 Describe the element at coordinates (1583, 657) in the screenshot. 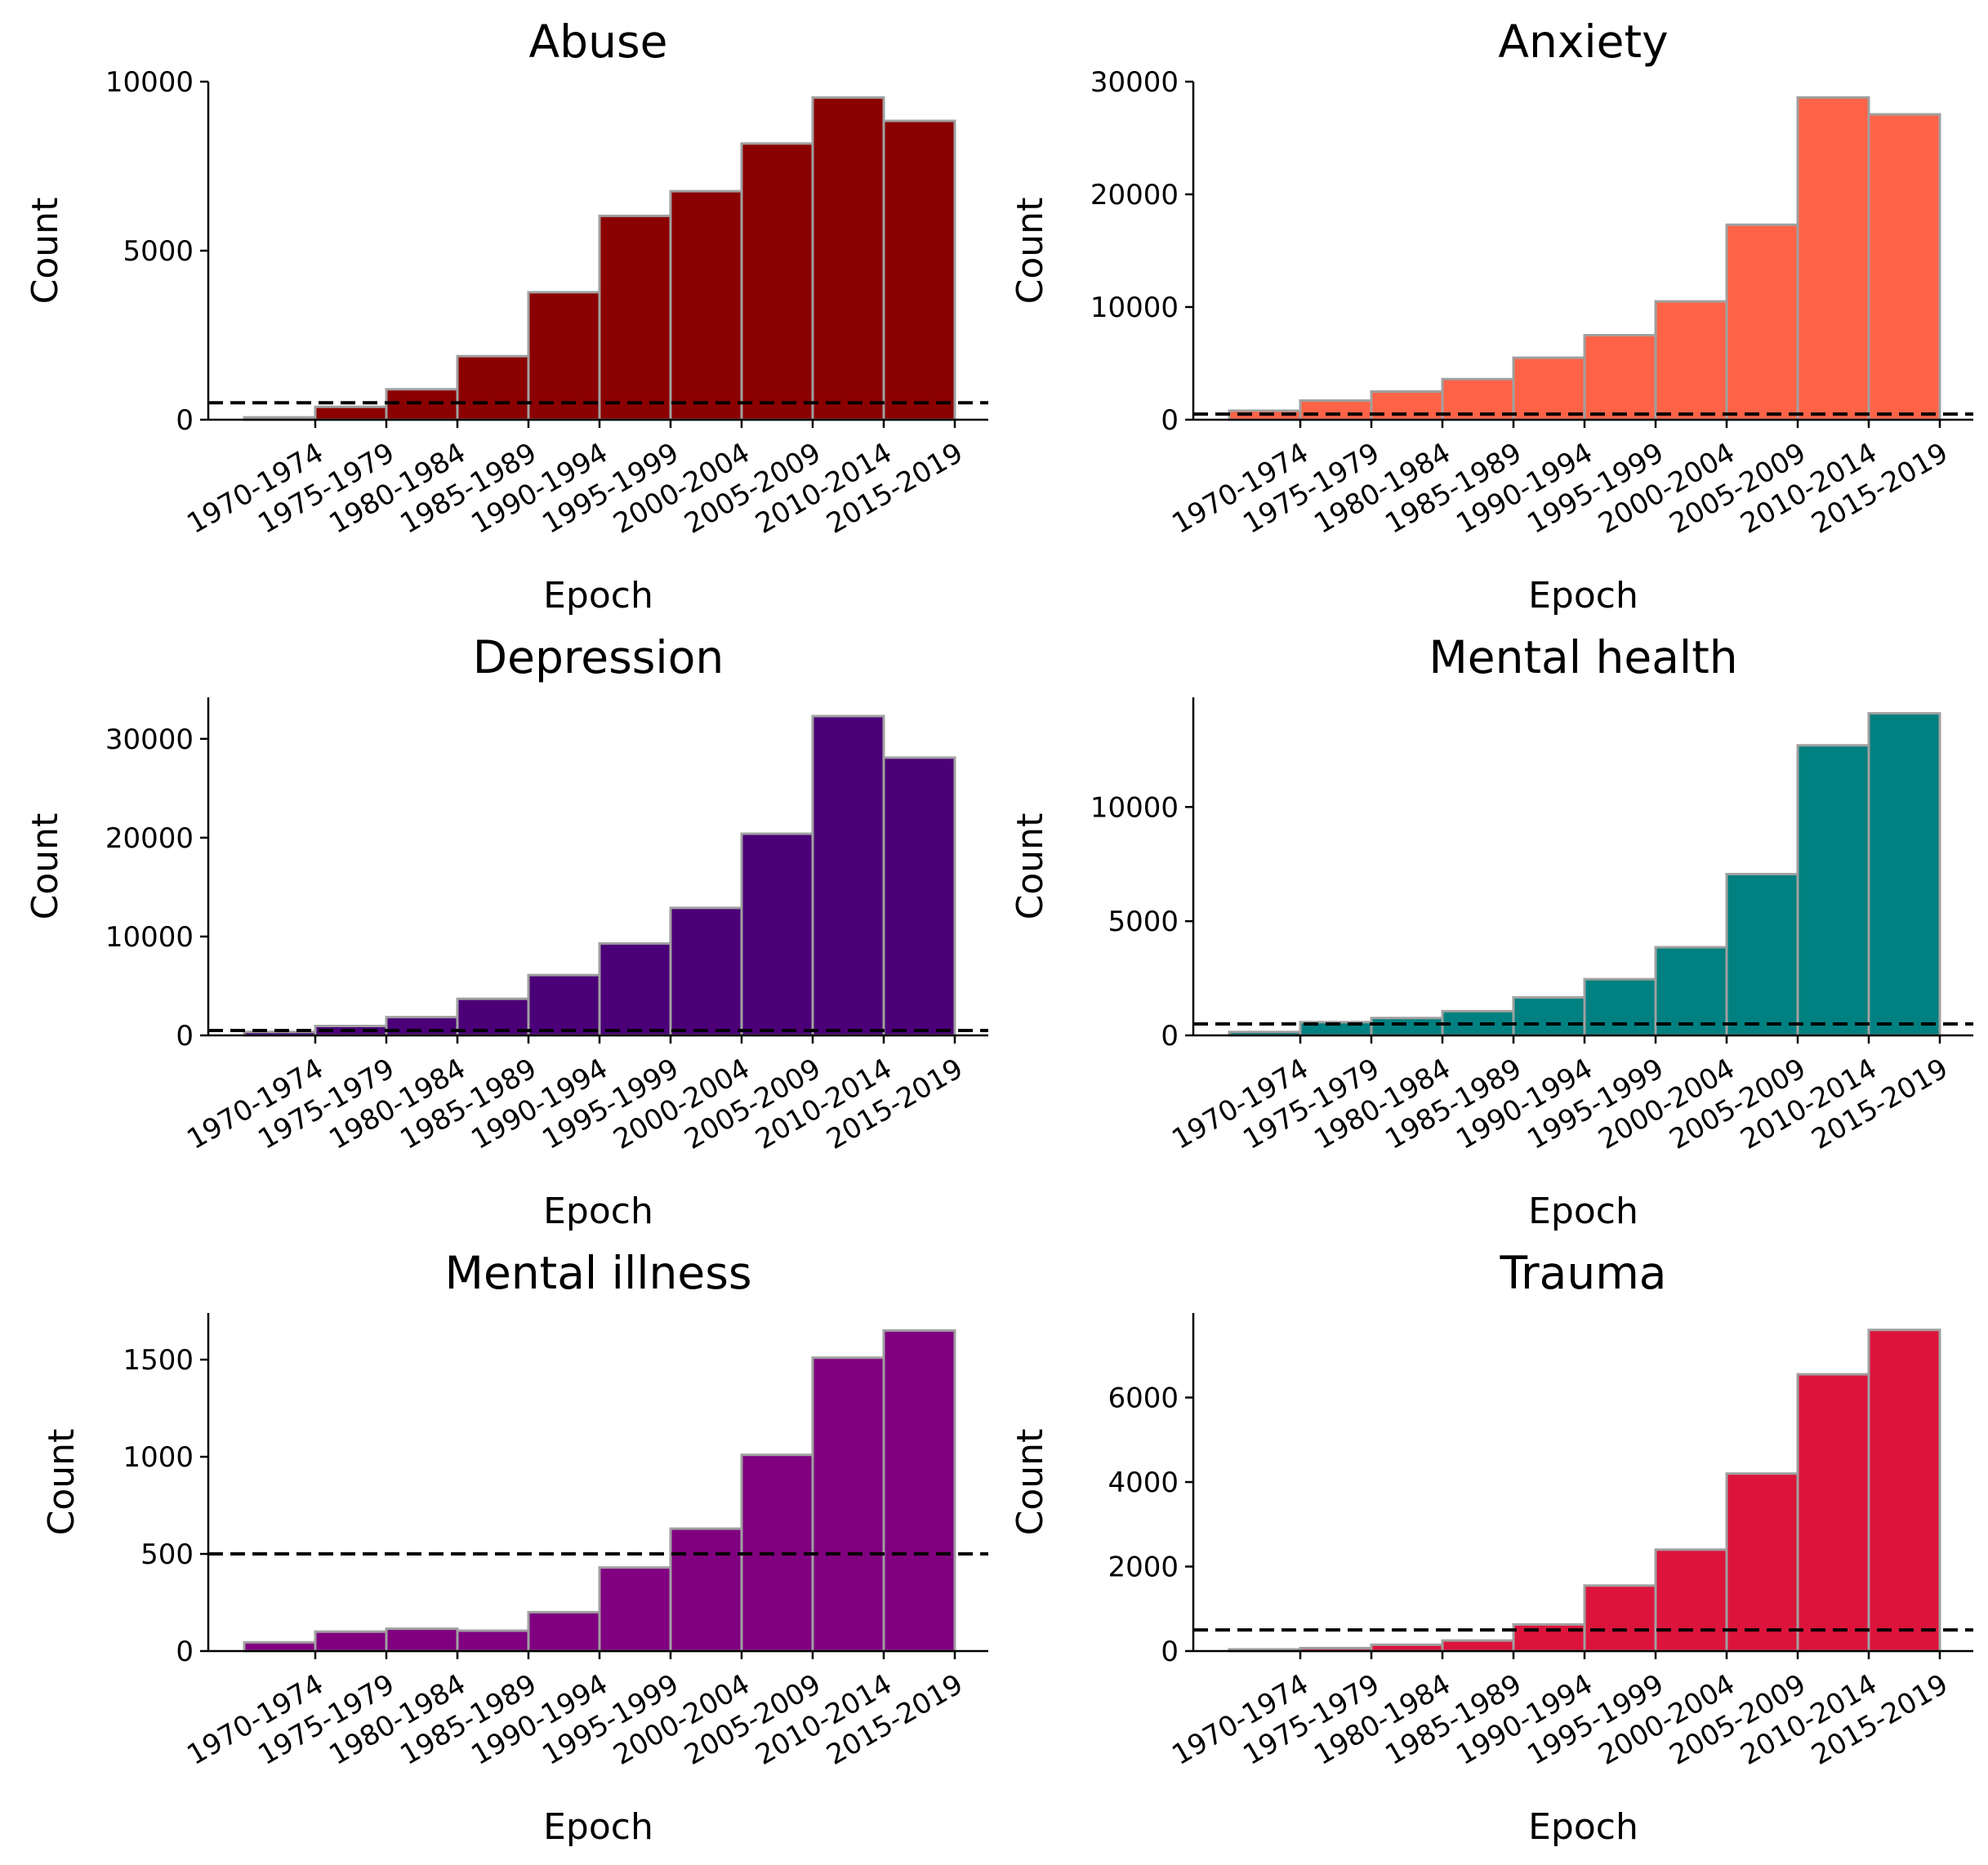

I see `chart-title: Mental health` at that location.